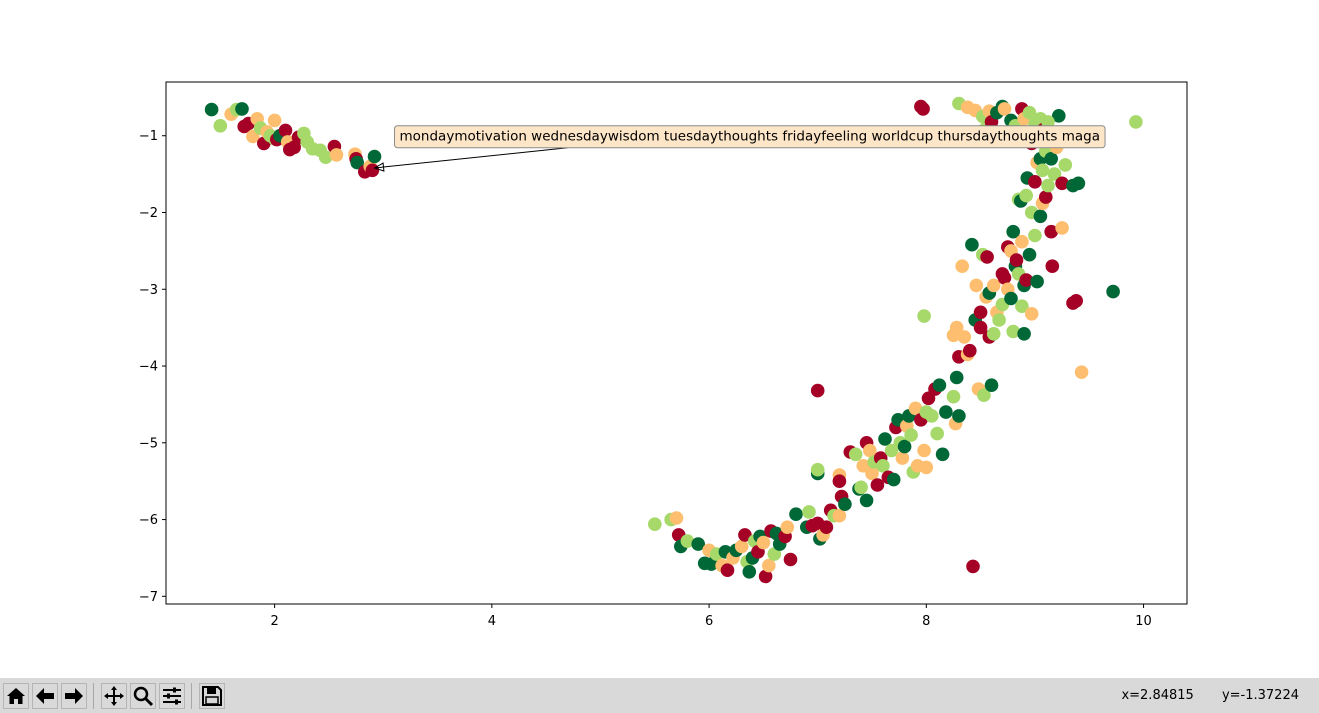 The image size is (1319, 713). I want to click on pan-button, so click(114, 695).